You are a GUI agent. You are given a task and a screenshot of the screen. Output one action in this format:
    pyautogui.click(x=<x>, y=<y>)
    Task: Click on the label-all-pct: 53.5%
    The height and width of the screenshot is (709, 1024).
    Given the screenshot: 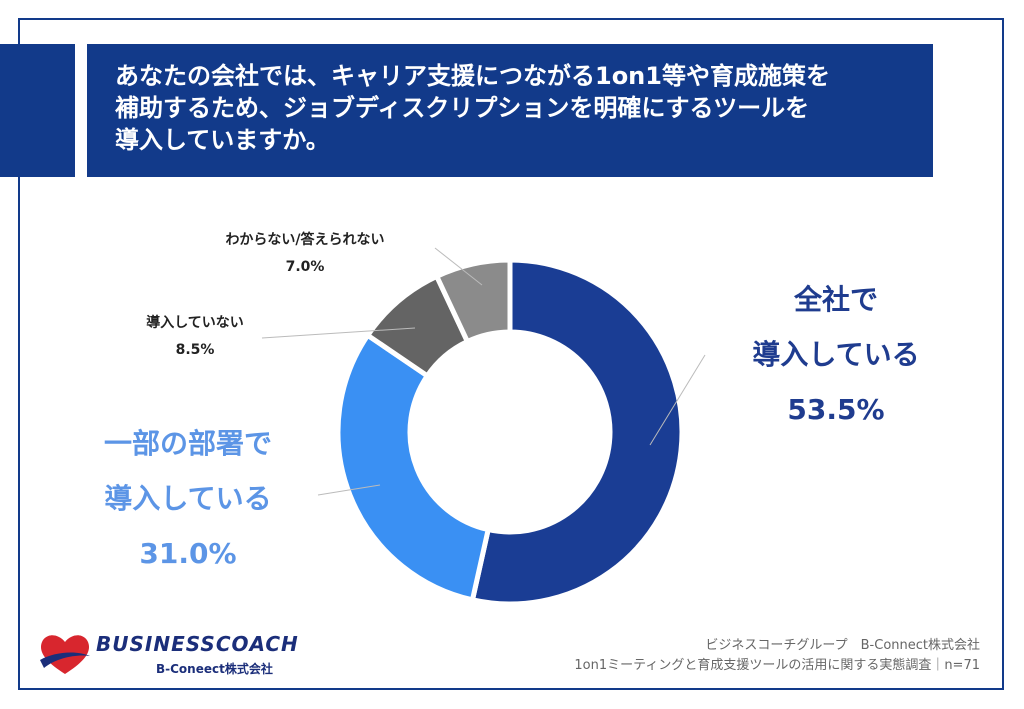 What is the action you would take?
    pyautogui.click(x=836, y=409)
    